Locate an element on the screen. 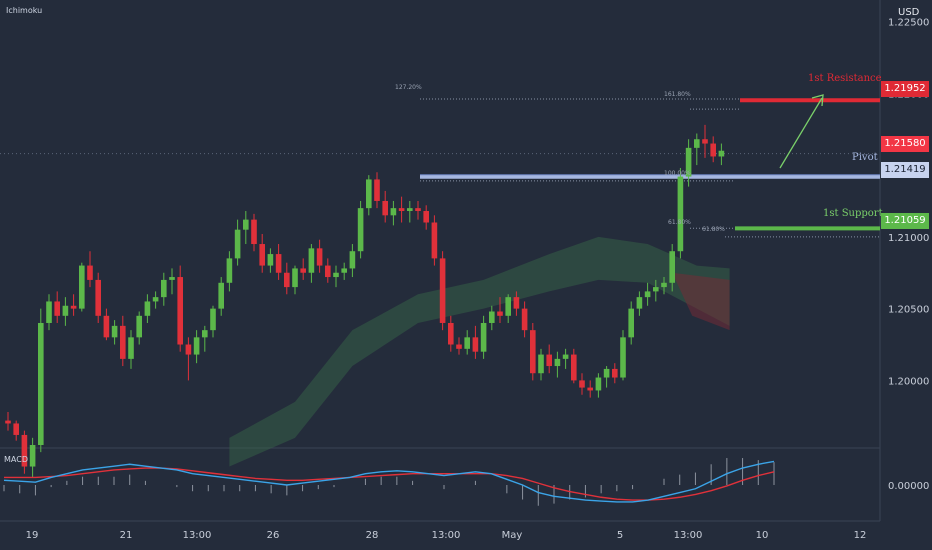 The height and width of the screenshot is (550, 932). macd-line is located at coordinates (389, 481).